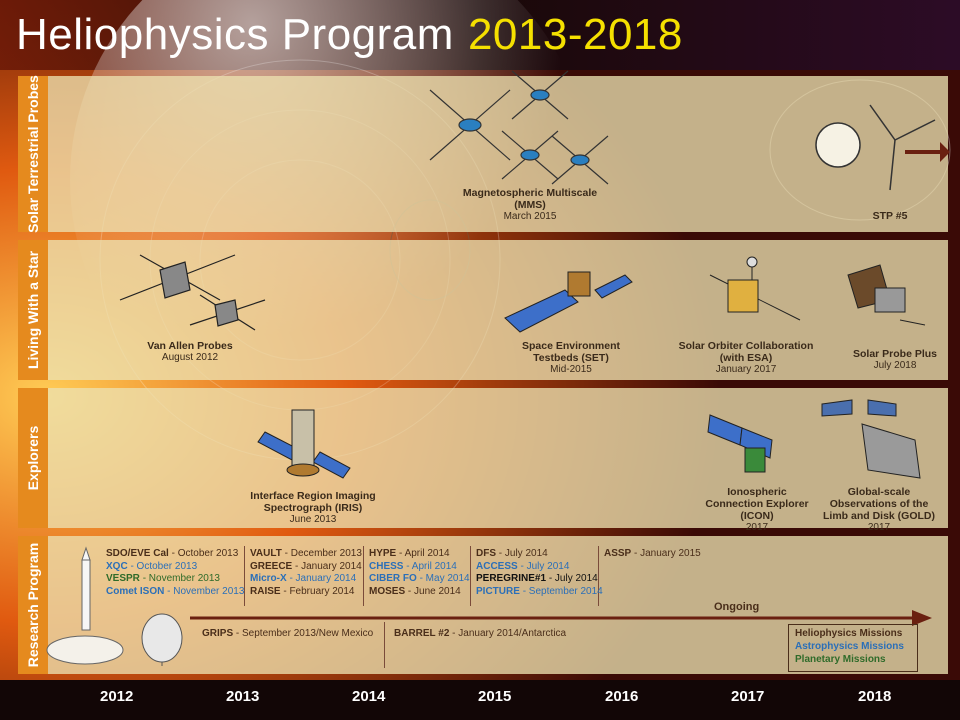  What do you see at coordinates (757, 504) in the screenshot?
I see `mission-name: Ionospheric Connection Explorer (ICON)` at bounding box center [757, 504].